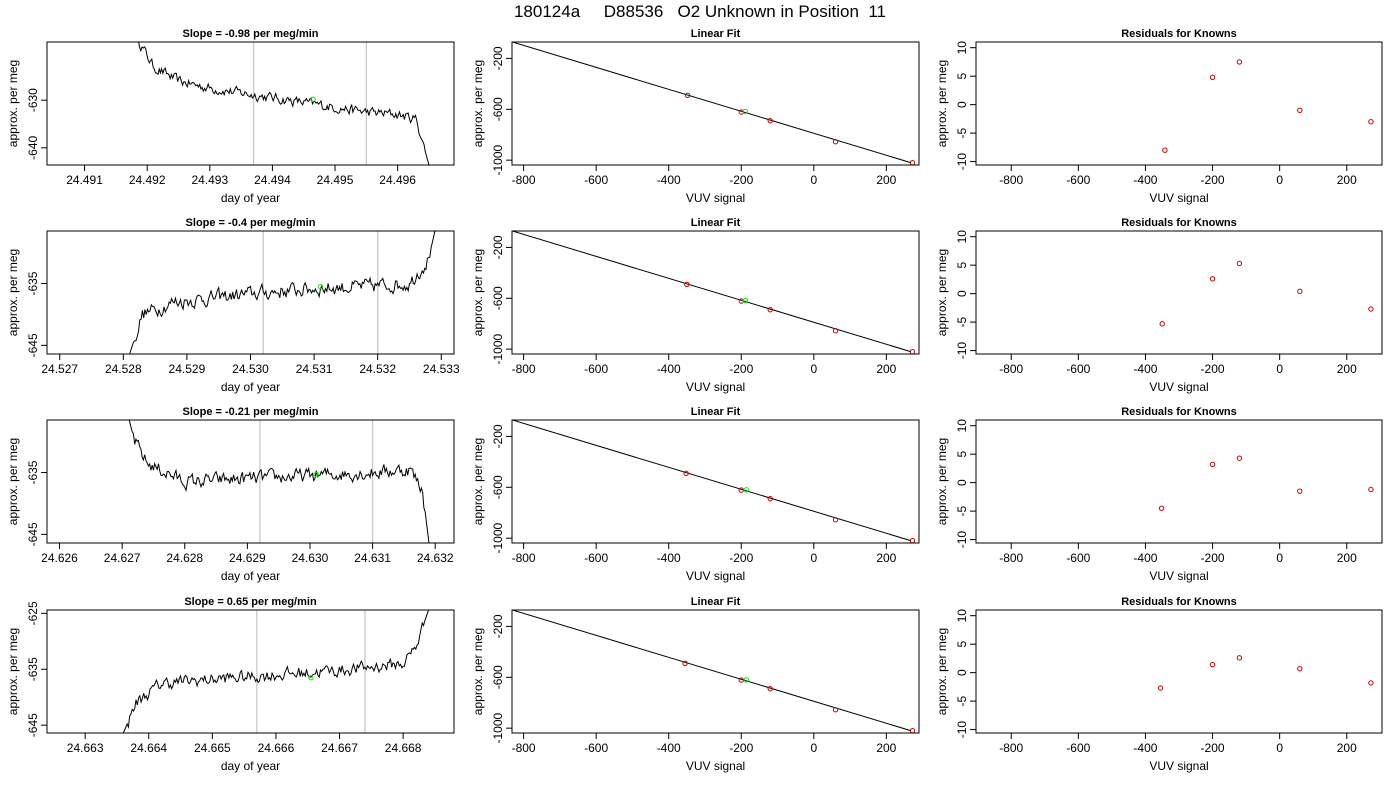  I want to click on y-tick-label: -630, so click(33, 100).